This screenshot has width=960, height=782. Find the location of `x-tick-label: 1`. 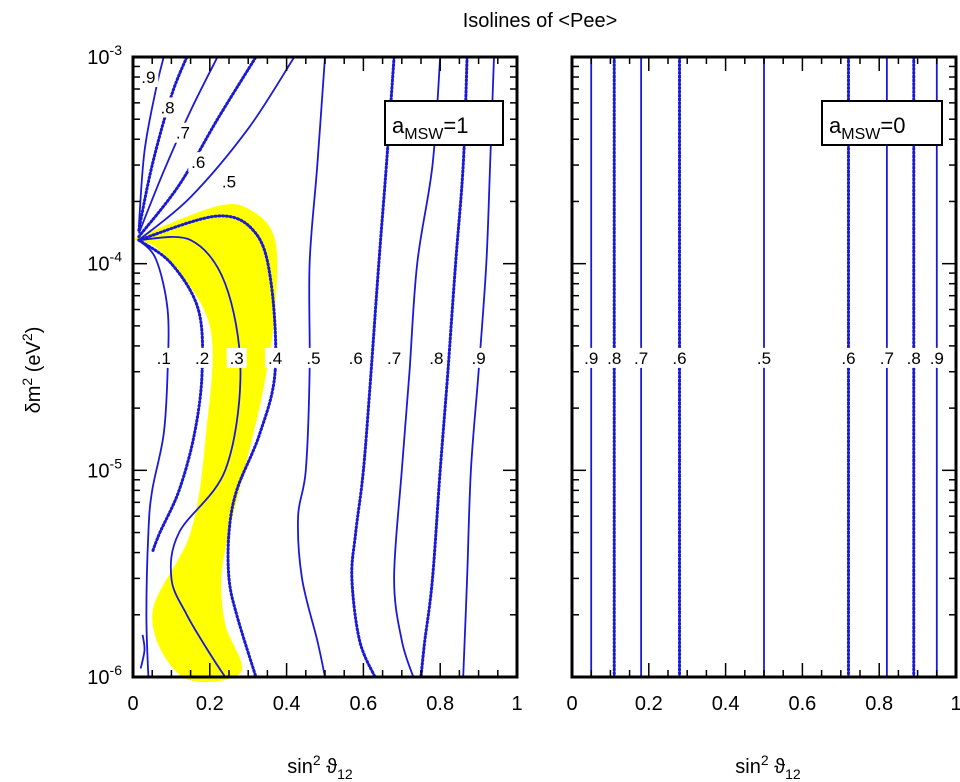

x-tick-label: 1 is located at coordinates (516, 704).